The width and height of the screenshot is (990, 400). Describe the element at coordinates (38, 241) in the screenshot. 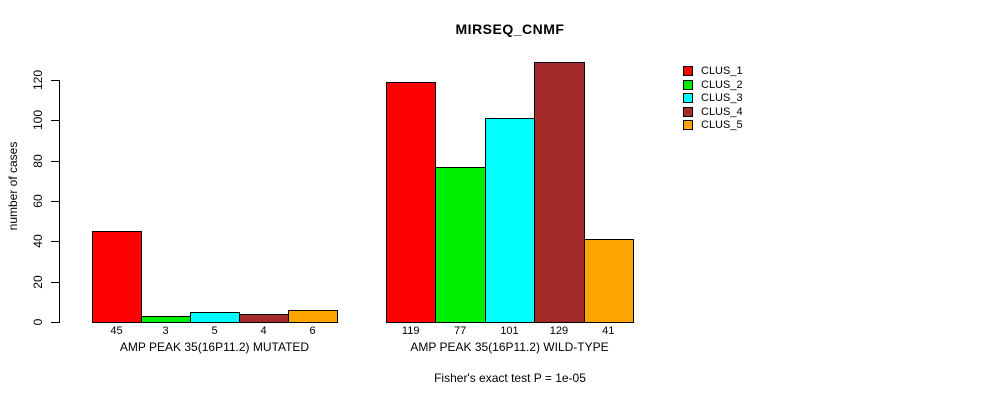

I see `y-tick-label: 40` at that location.